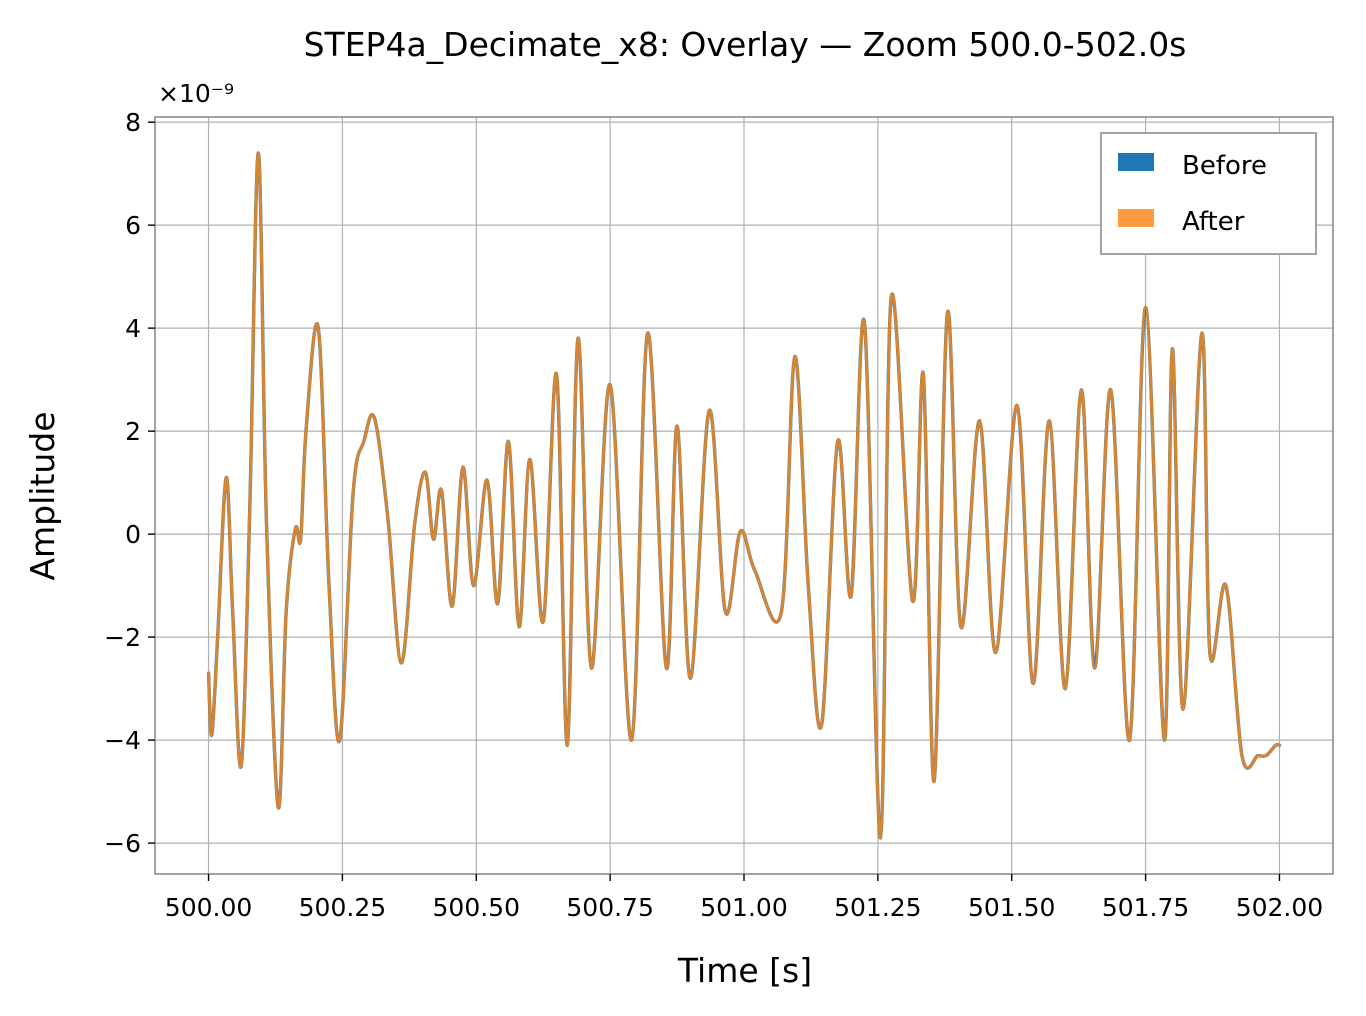  Describe the element at coordinates (609, 907) in the screenshot. I see `x-tick-label: 500.75` at that location.